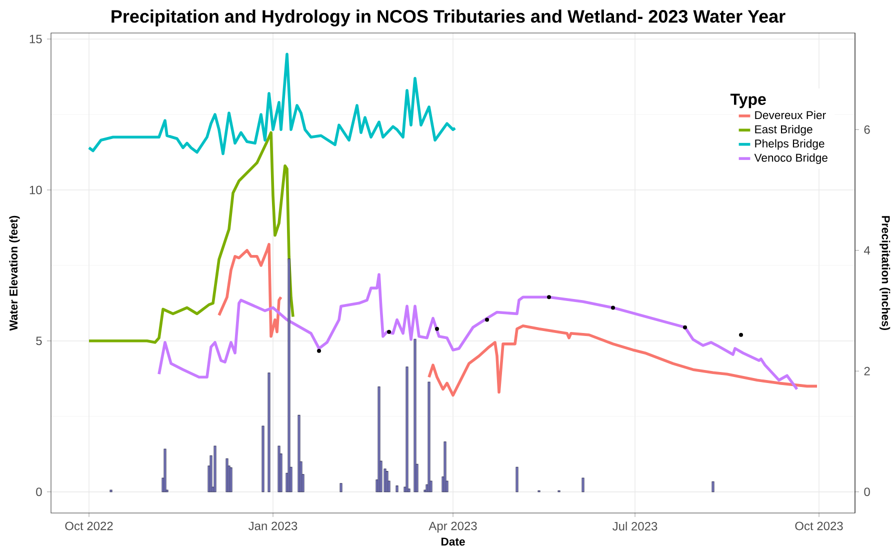 This screenshot has height=548, width=896. I want to click on x-tick-label: Oct 2023, so click(819, 526).